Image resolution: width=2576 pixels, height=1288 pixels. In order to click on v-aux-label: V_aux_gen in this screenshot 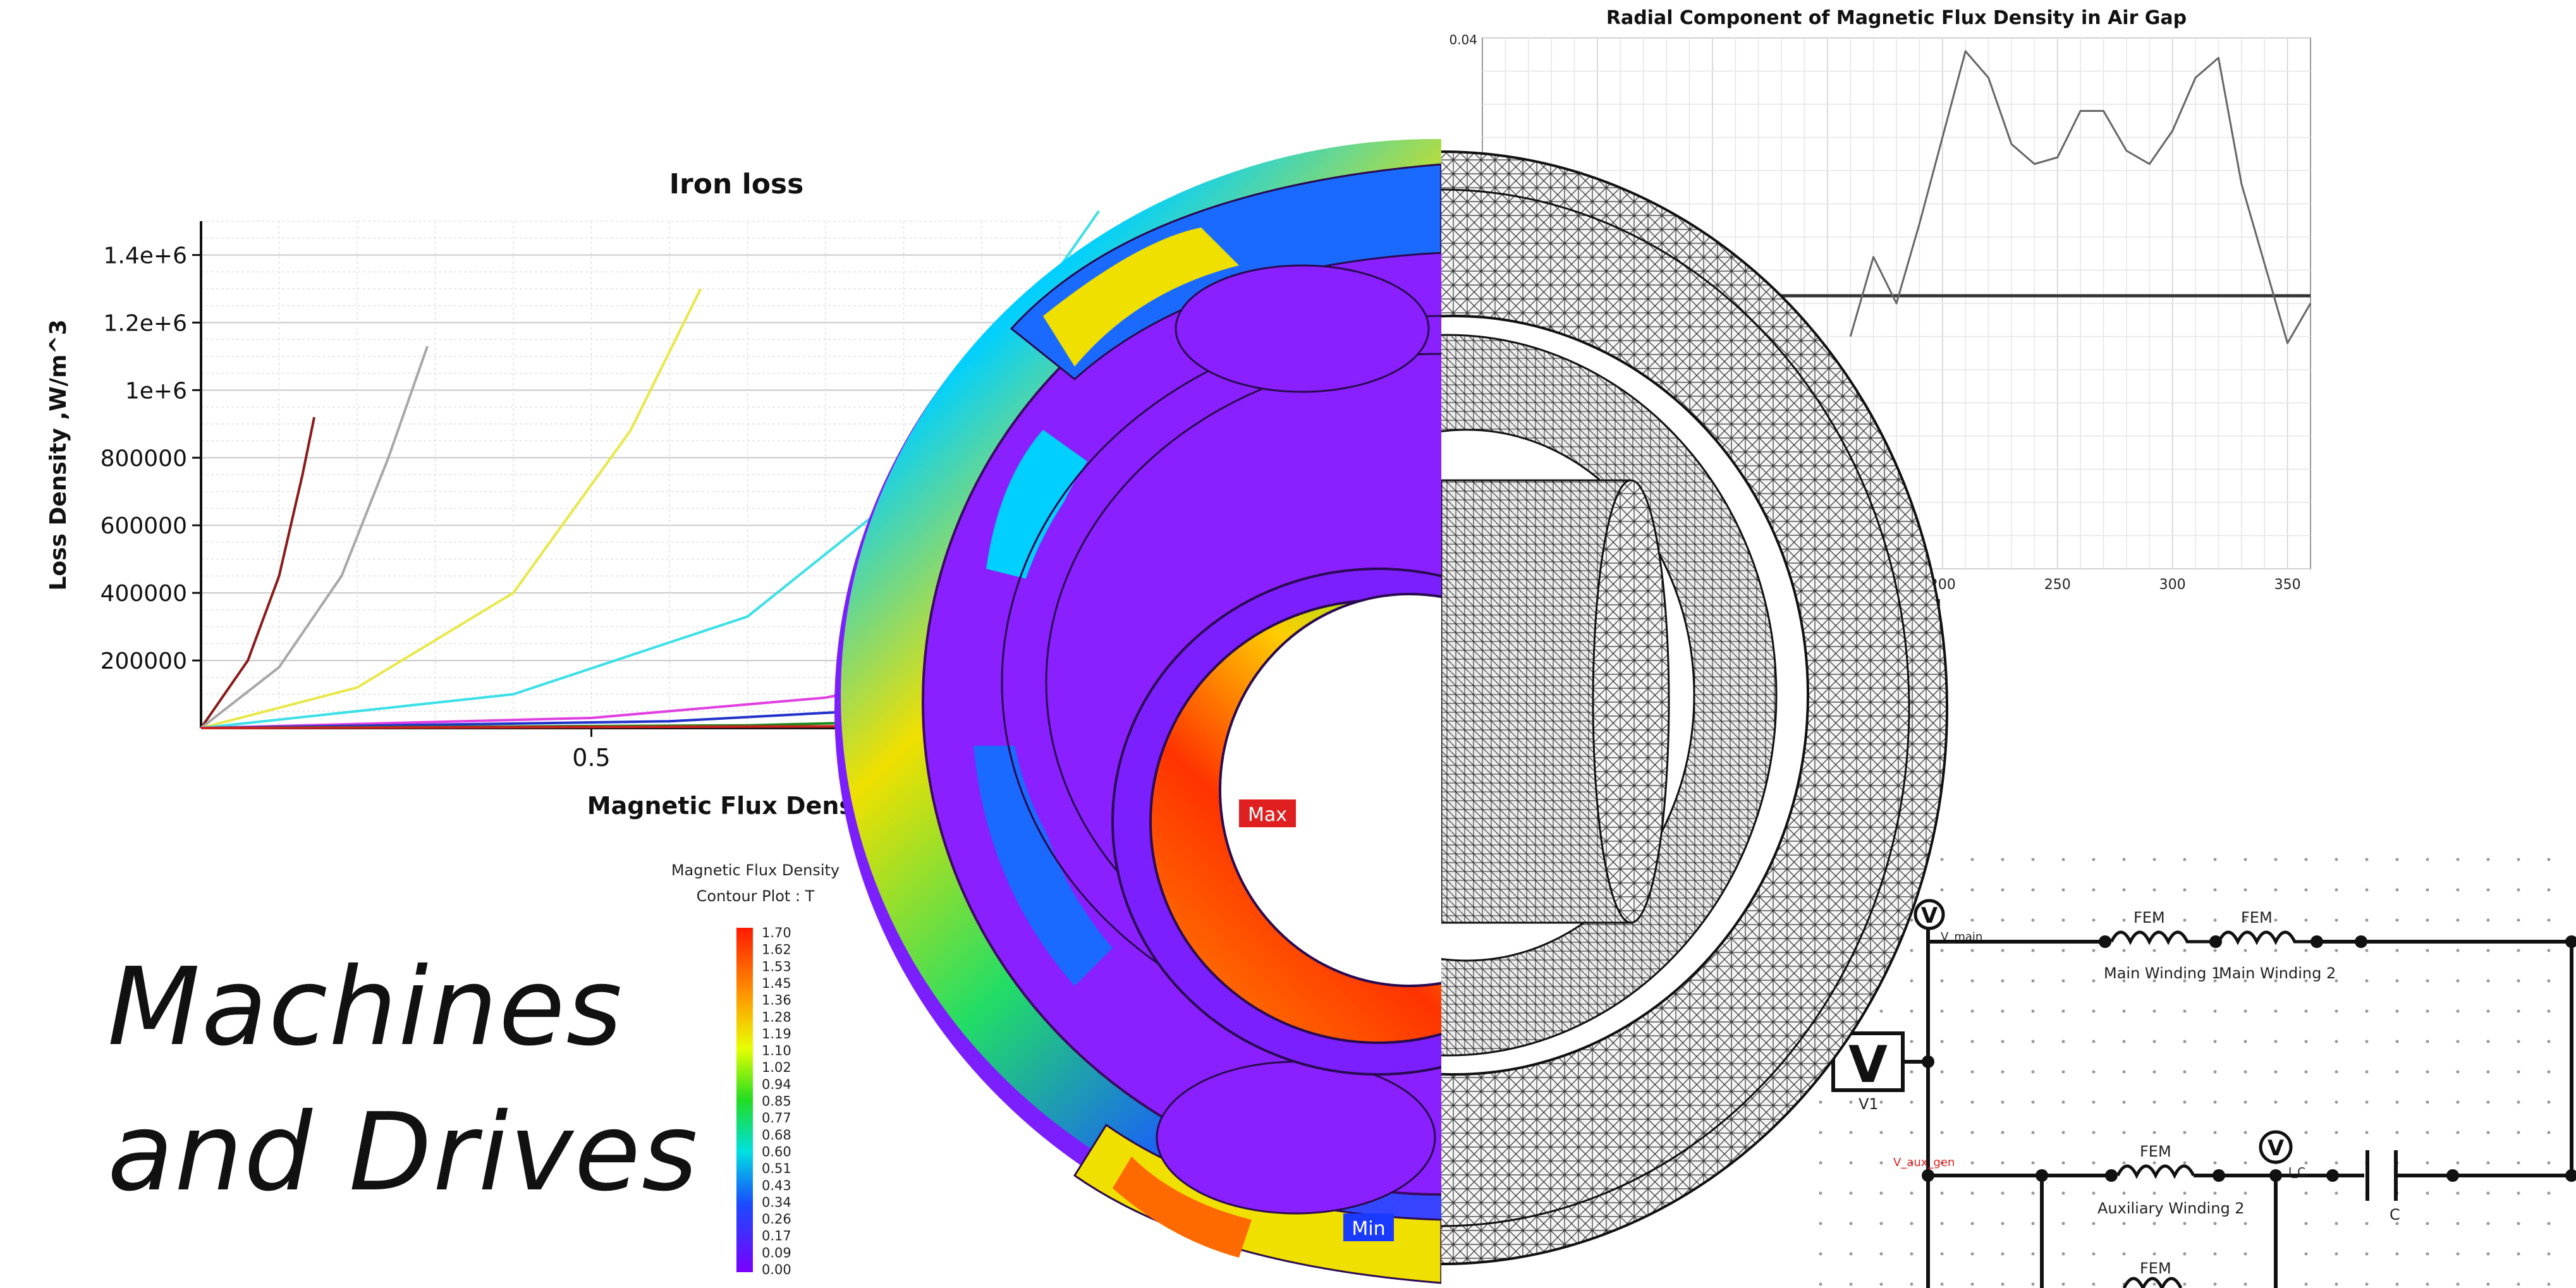, I will do `click(1924, 1162)`.